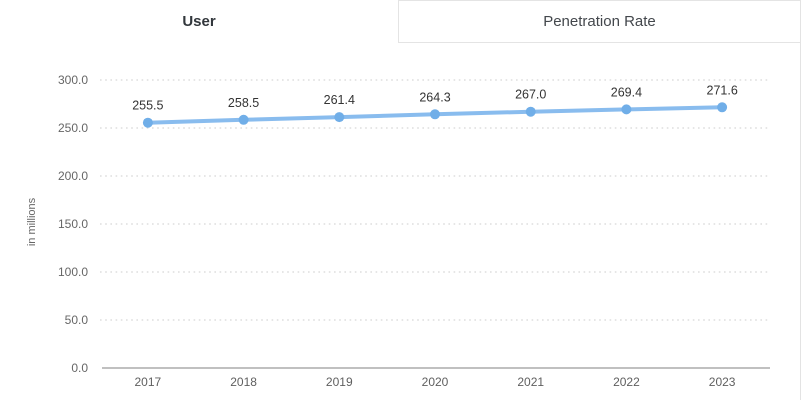 Image resolution: width=806 pixels, height=400 pixels. I want to click on data-point-label: 255.5, so click(147, 106).